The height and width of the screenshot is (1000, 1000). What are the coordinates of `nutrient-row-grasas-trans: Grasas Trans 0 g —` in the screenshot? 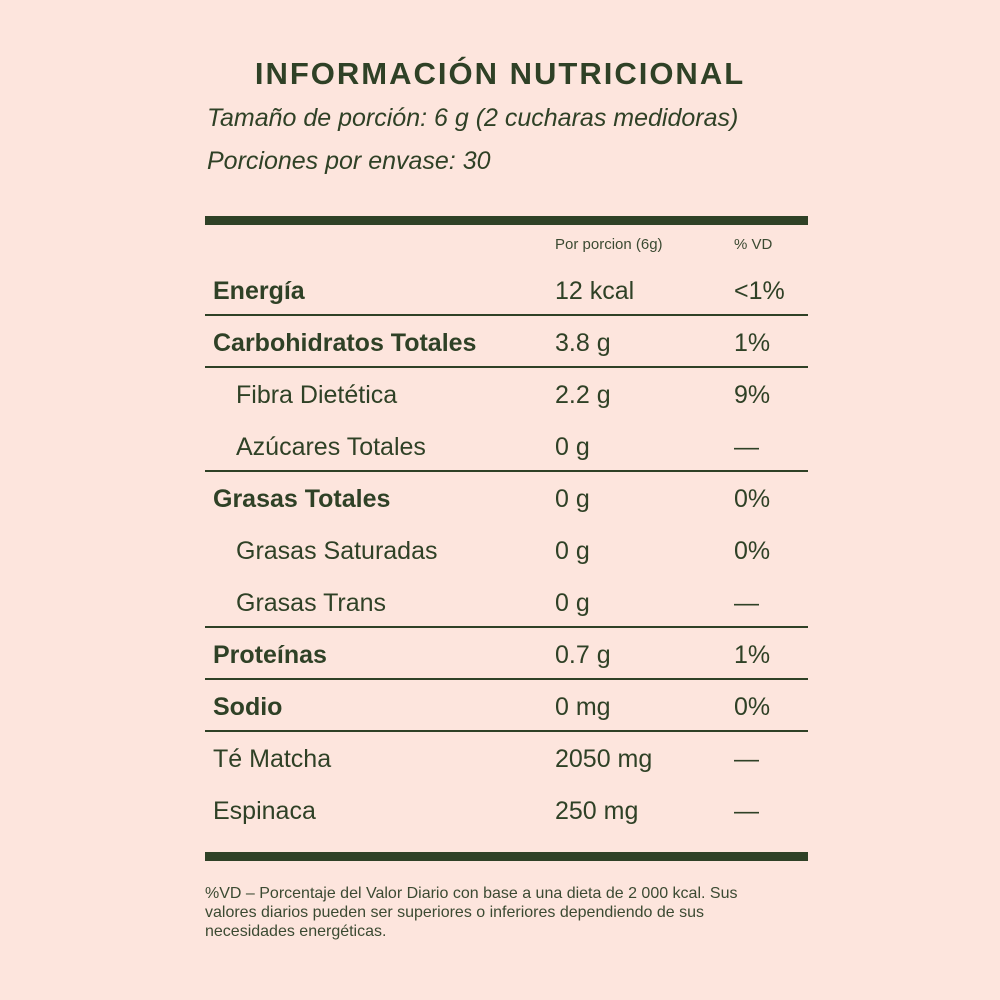 It's located at (506, 602).